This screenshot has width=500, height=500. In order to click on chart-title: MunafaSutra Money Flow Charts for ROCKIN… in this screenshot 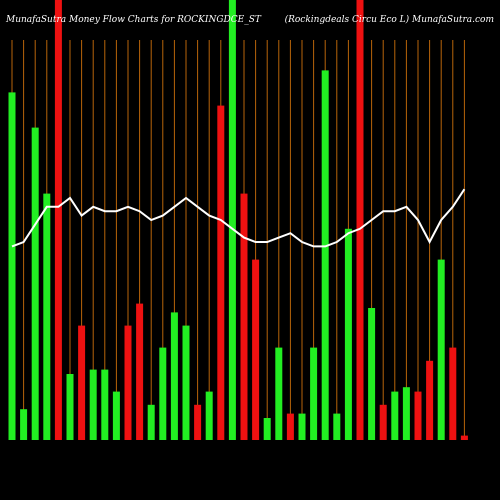, I will do `click(133, 20)`.